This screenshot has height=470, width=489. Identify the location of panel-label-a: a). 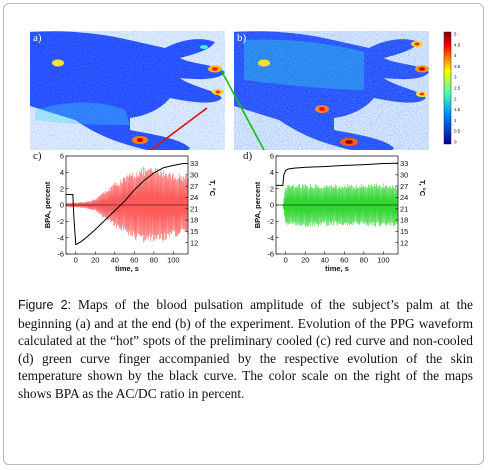
(37, 38).